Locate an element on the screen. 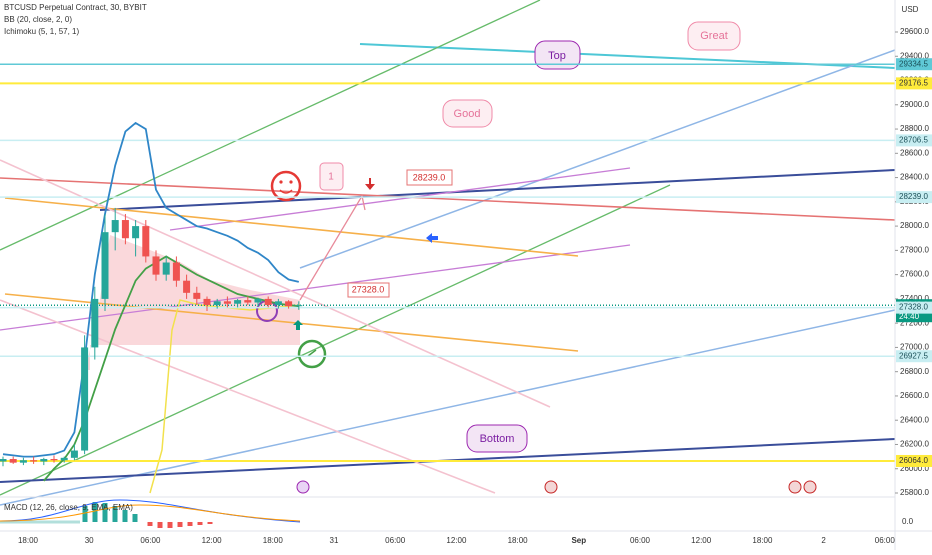 Image resolution: width=932 pixels, height=555 pixels. x-tick-label: Sep is located at coordinates (578, 540).